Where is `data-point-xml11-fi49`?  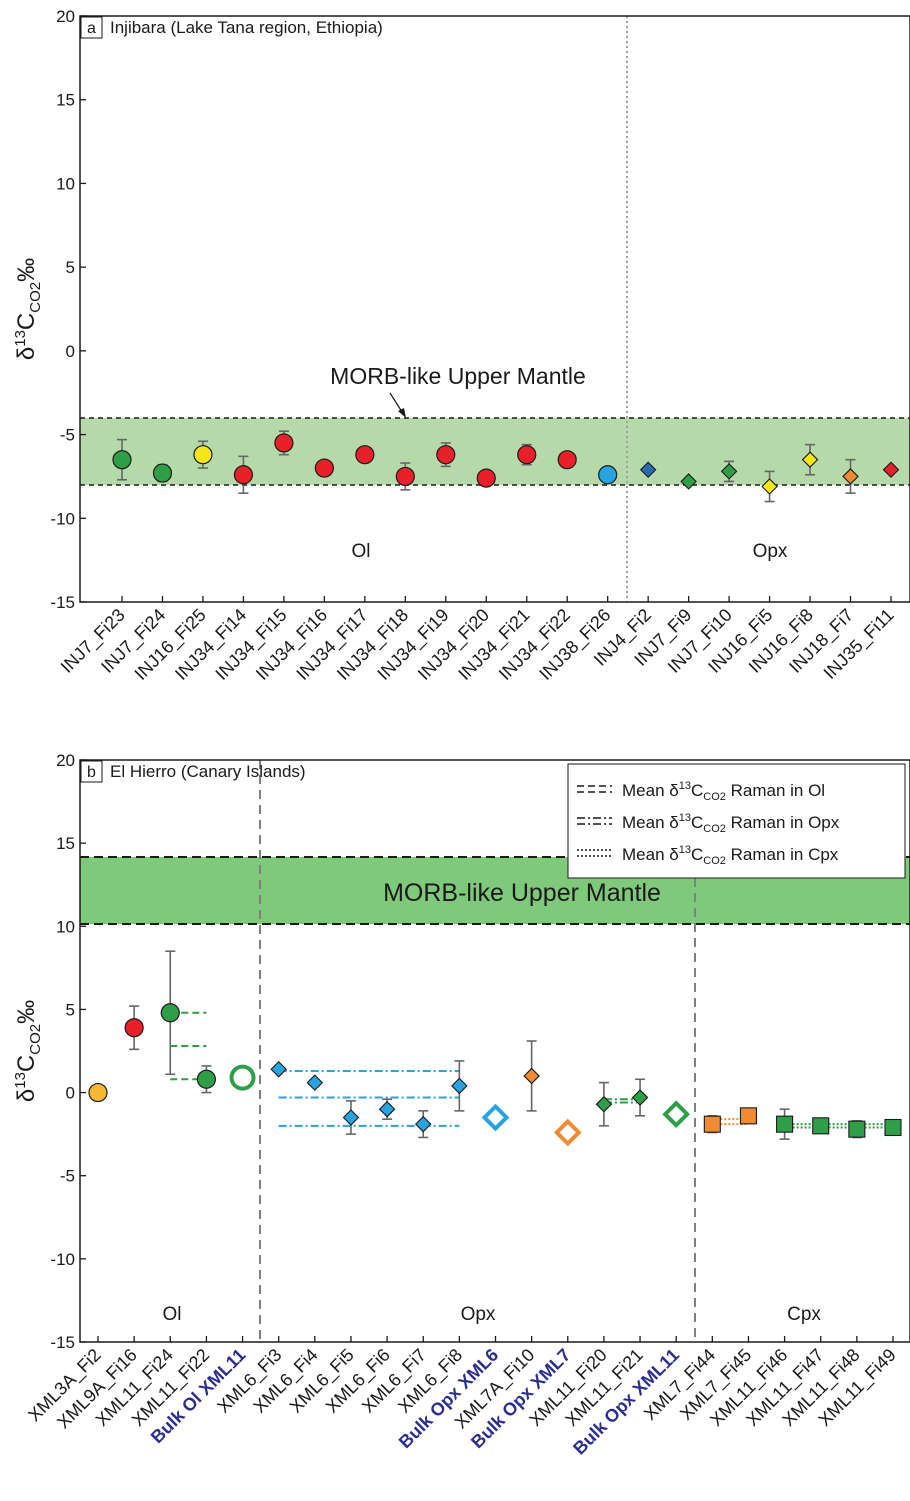
data-point-xml11-fi49 is located at coordinates (893, 1127).